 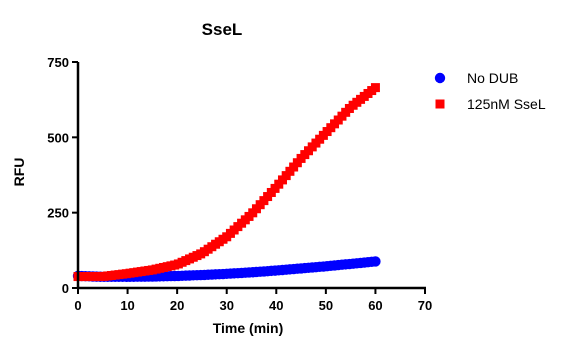 What do you see at coordinates (77, 305) in the screenshot?
I see `x-tick-label-0: 0` at bounding box center [77, 305].